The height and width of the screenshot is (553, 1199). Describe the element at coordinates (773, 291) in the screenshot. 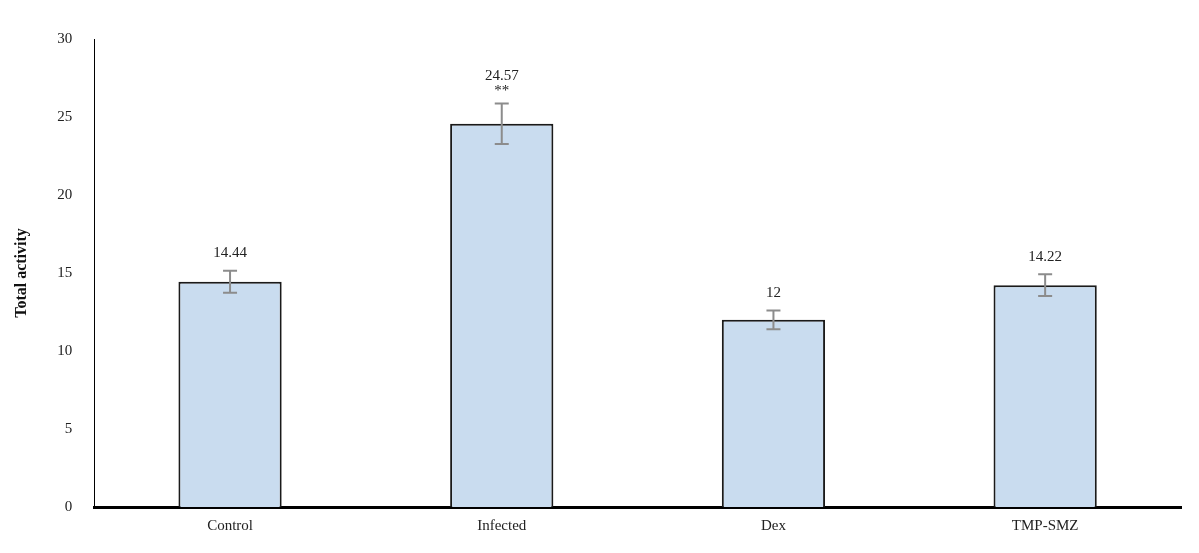

I see `data-label: 12` at that location.